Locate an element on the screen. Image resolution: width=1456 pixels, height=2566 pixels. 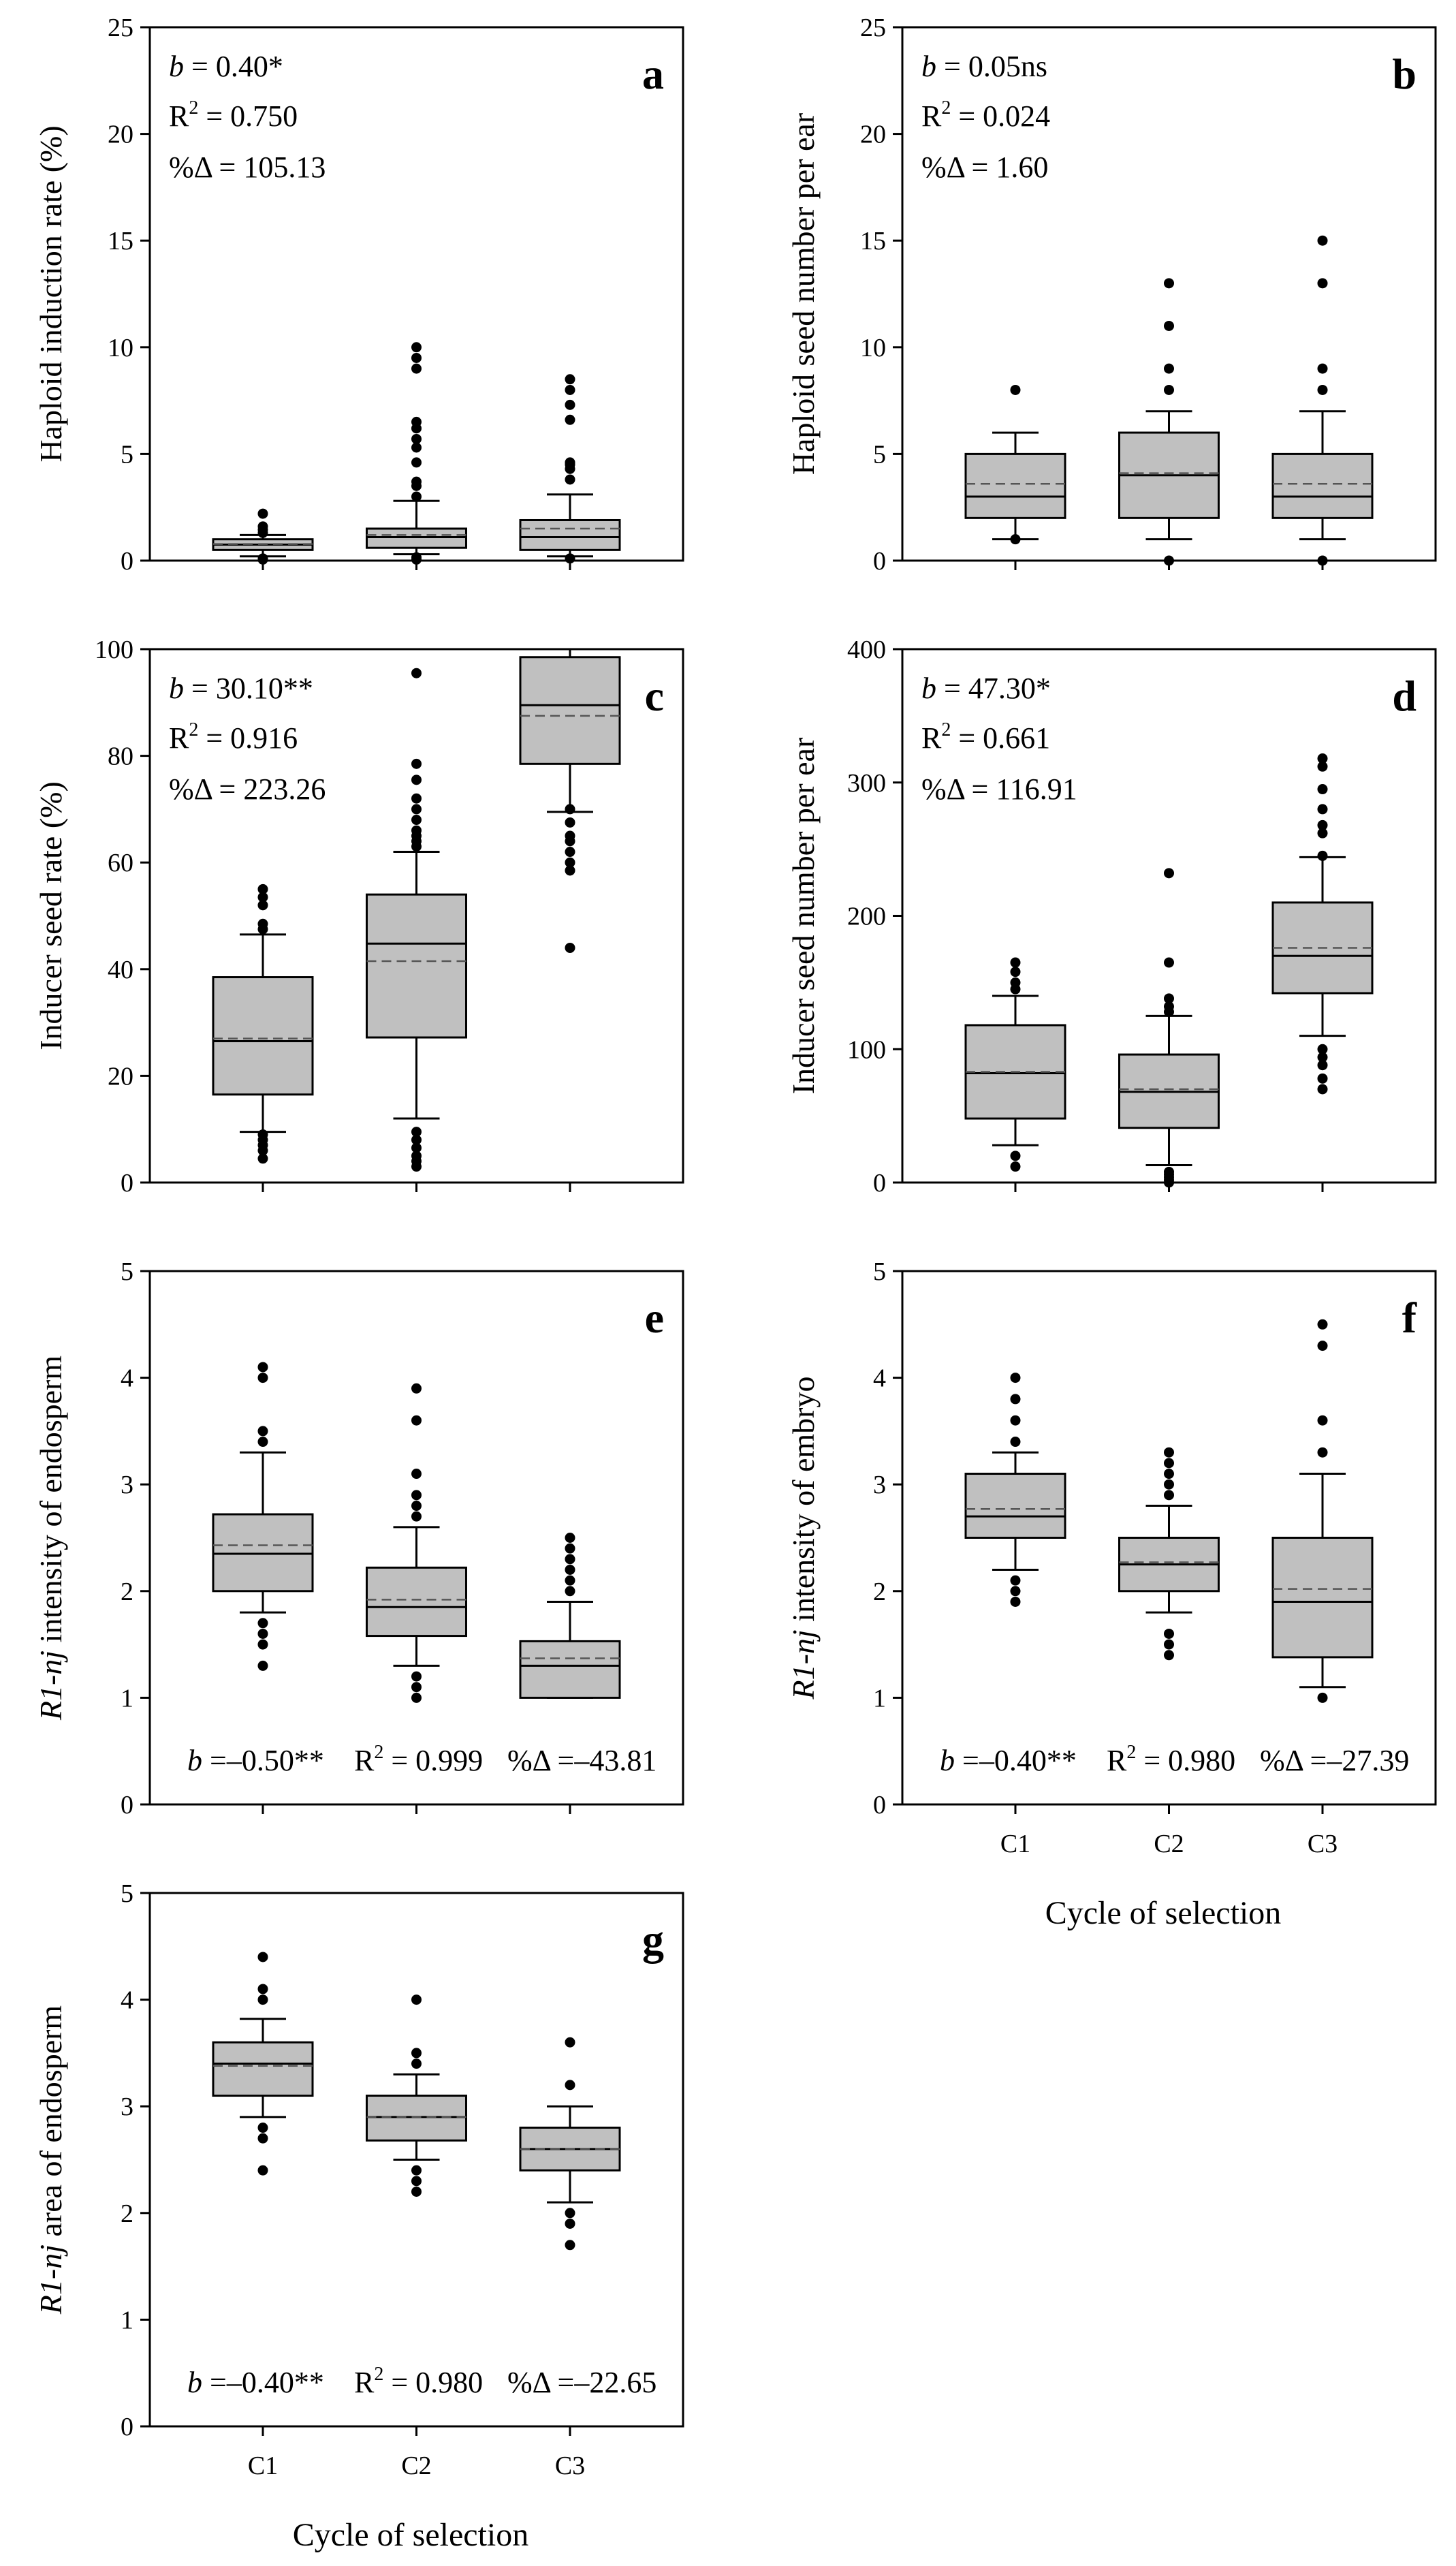
box-C3 is located at coordinates (570, 469).